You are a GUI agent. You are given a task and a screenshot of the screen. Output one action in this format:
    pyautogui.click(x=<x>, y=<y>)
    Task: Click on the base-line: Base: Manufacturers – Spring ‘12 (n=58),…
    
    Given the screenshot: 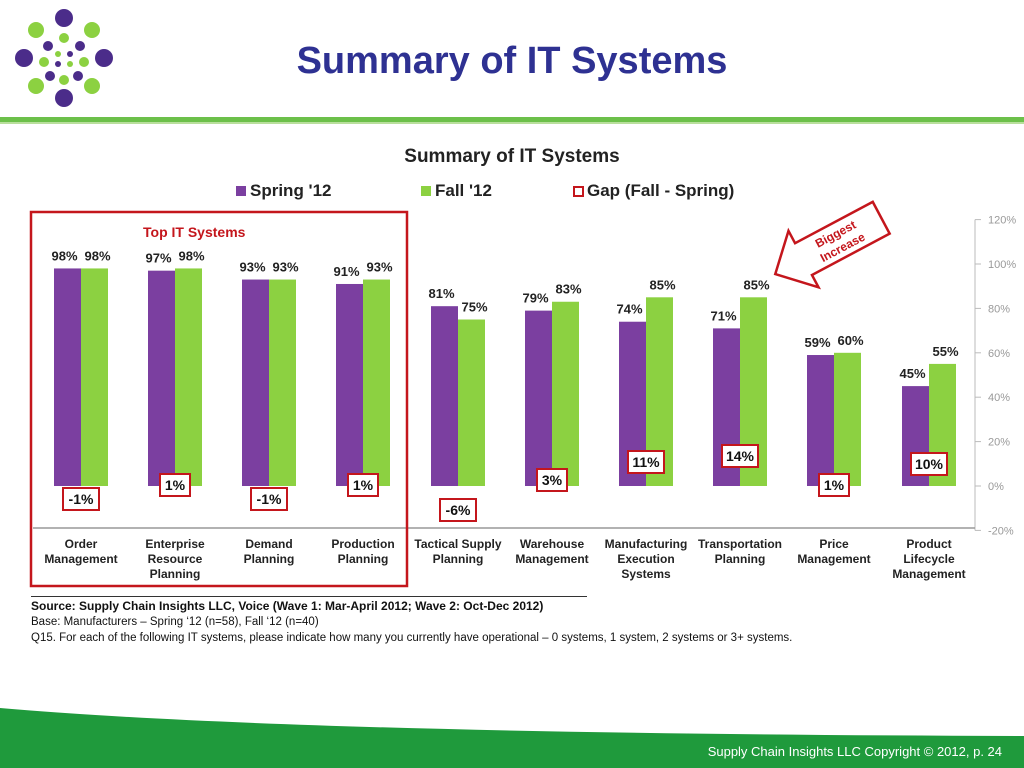 What is the action you would take?
    pyautogui.click(x=175, y=622)
    